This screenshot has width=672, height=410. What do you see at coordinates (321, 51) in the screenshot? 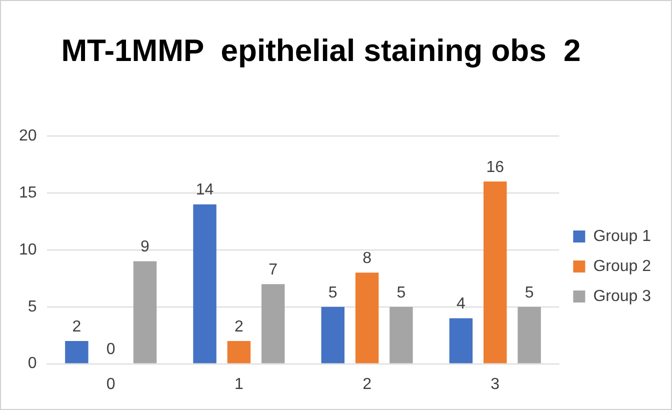
I see `chart-title: MT-1MMP epithelial staining obs 2` at bounding box center [321, 51].